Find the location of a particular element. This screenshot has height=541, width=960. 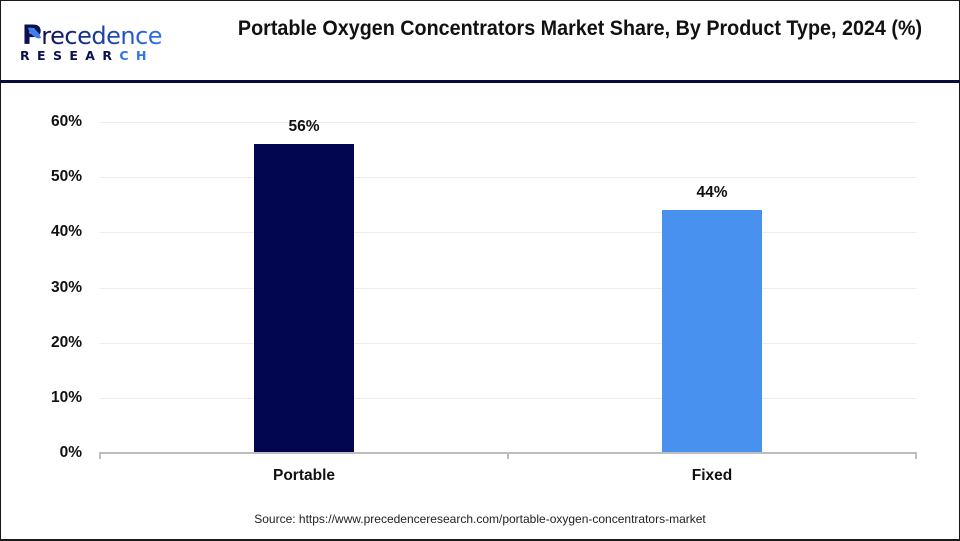

logo-subtitle: RESEARCH is located at coordinates (87, 55).